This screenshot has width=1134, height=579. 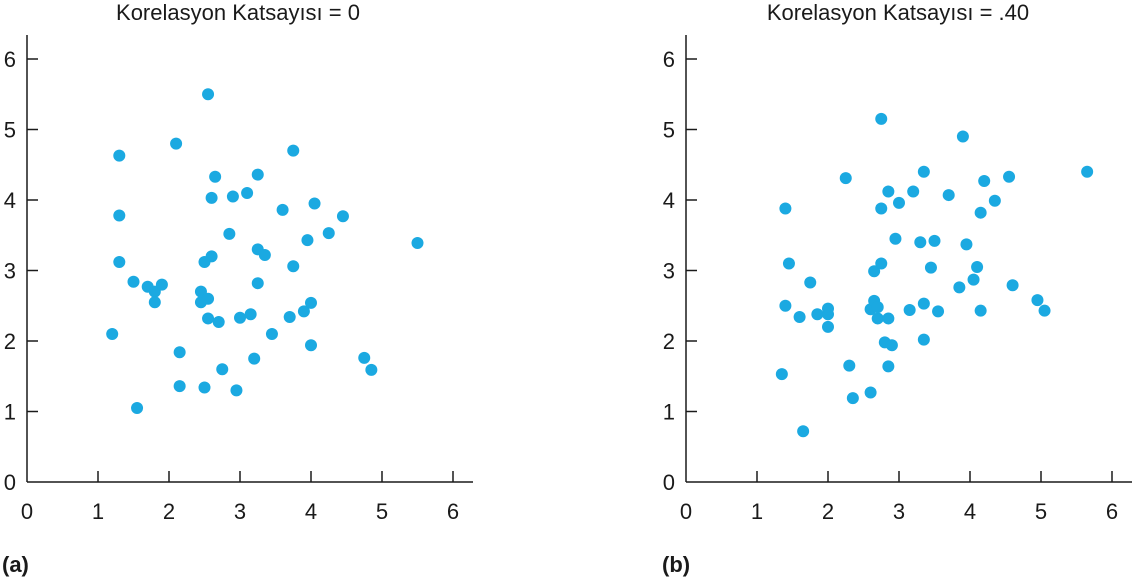 What do you see at coordinates (1041, 511) in the screenshot?
I see `x-tick-label: 5` at bounding box center [1041, 511].